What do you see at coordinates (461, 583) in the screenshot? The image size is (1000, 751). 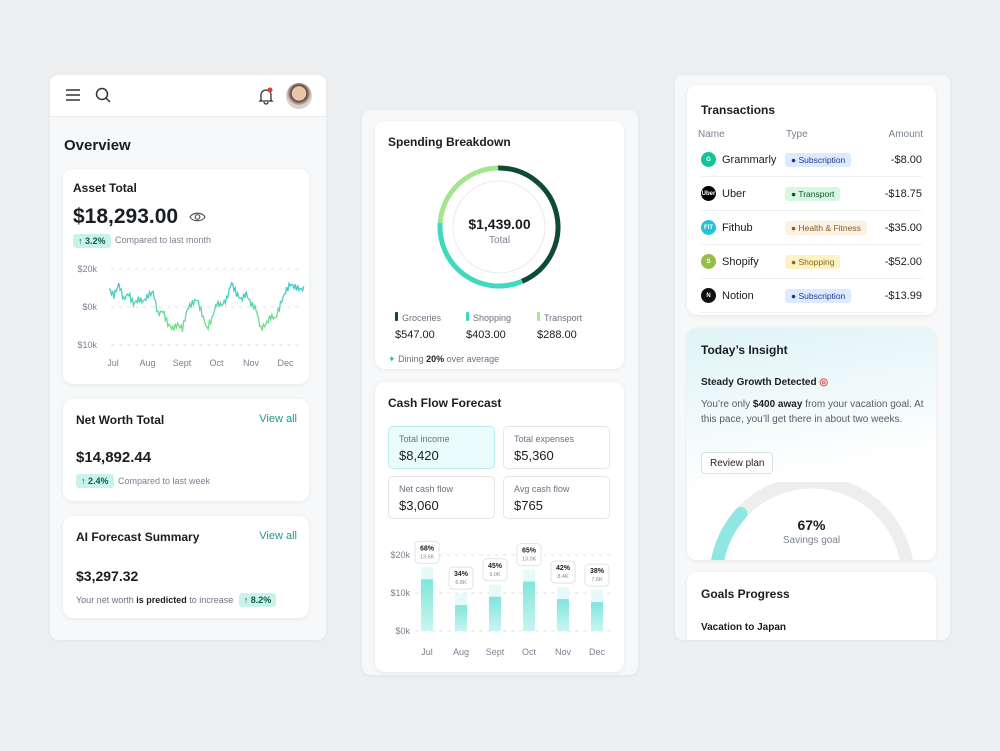 I see `bar-value-label: 6.8K` at bounding box center [461, 583].